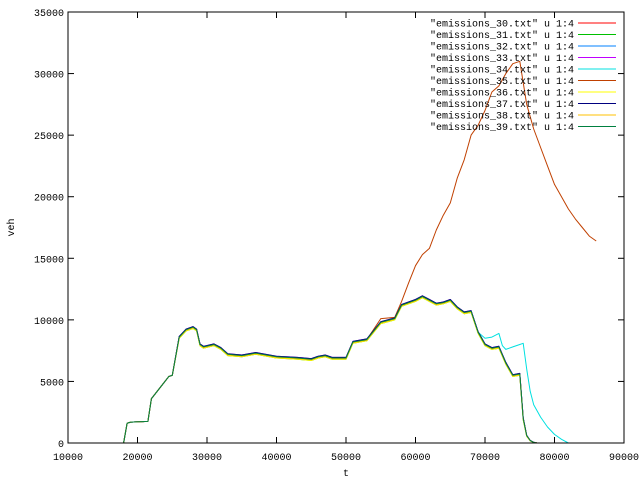 The width and height of the screenshot is (640, 485). Describe the element at coordinates (49, 76) in the screenshot. I see `y-tick-label: 30000` at that location.